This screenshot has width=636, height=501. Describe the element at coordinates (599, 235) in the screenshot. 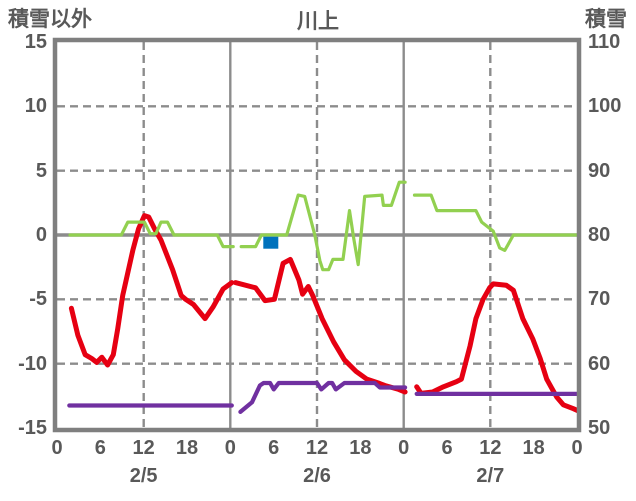

I see `right-tick-label: 80` at that location.